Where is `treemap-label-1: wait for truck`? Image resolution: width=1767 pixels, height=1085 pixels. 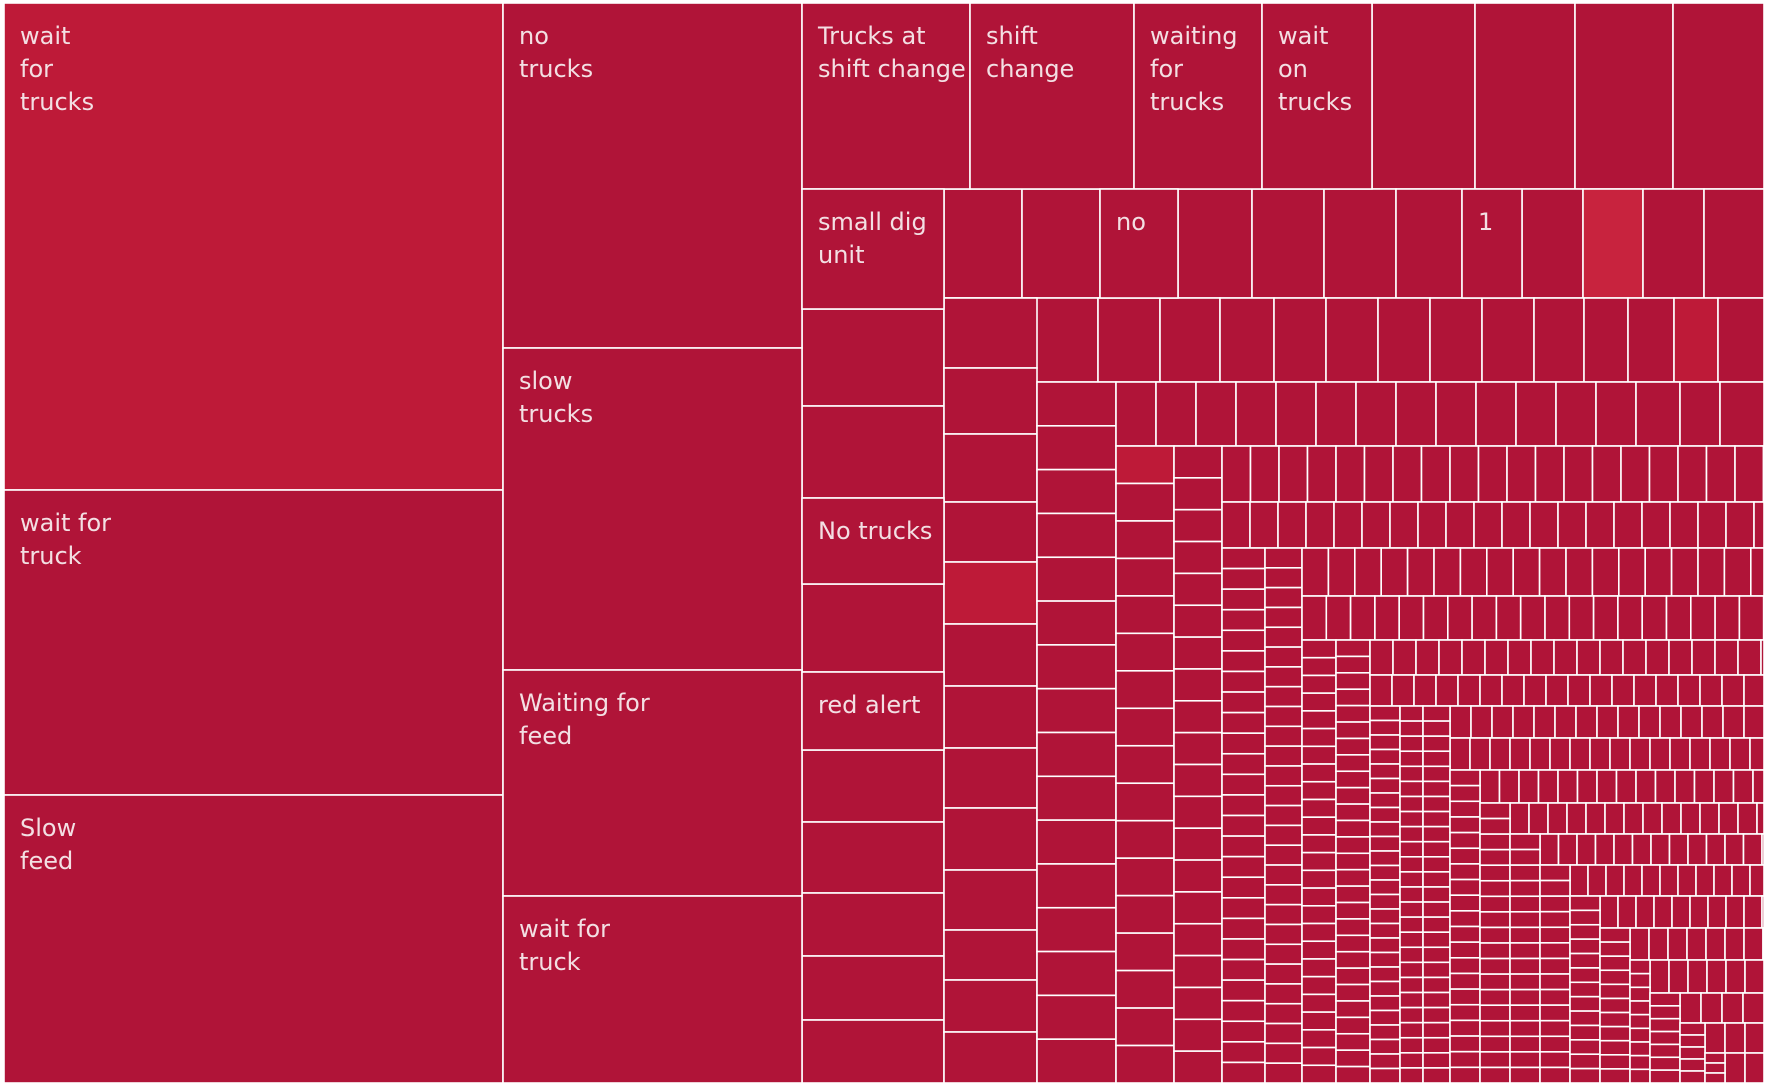 treemap-label-1: wait for truck is located at coordinates (65, 539).